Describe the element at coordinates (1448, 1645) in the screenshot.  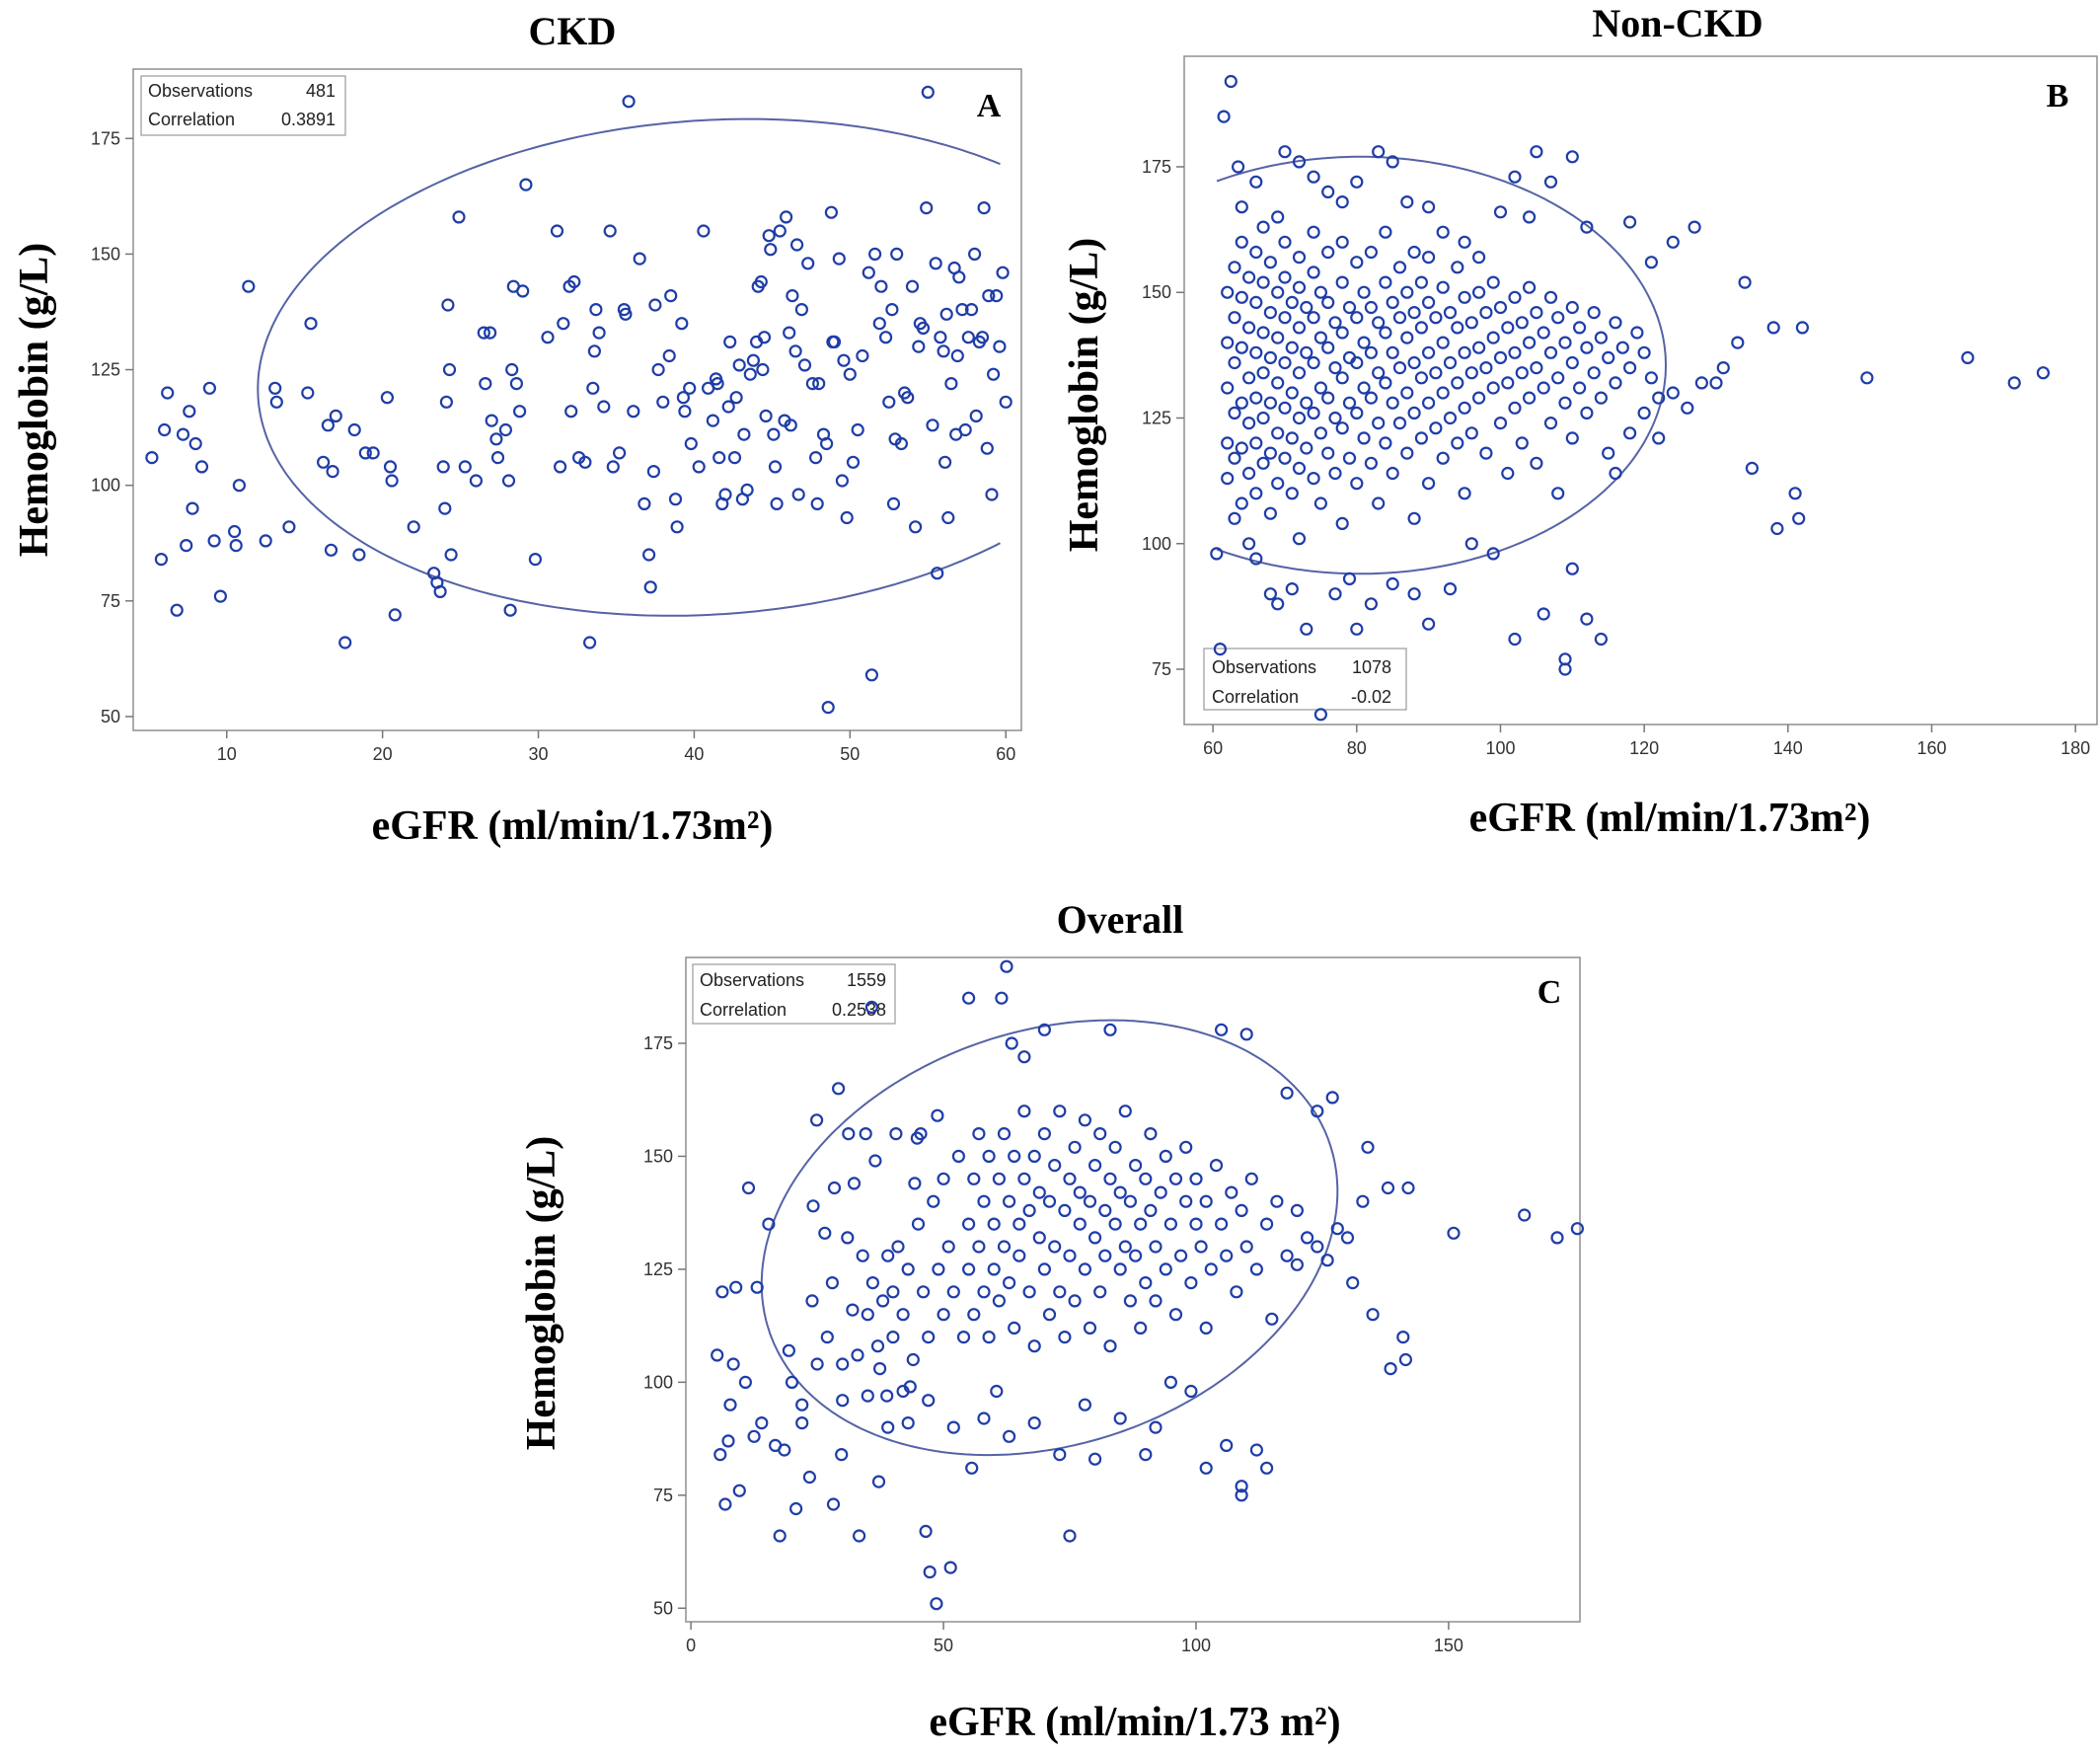
I see `chart-c-x-tick-label: 150` at that location.